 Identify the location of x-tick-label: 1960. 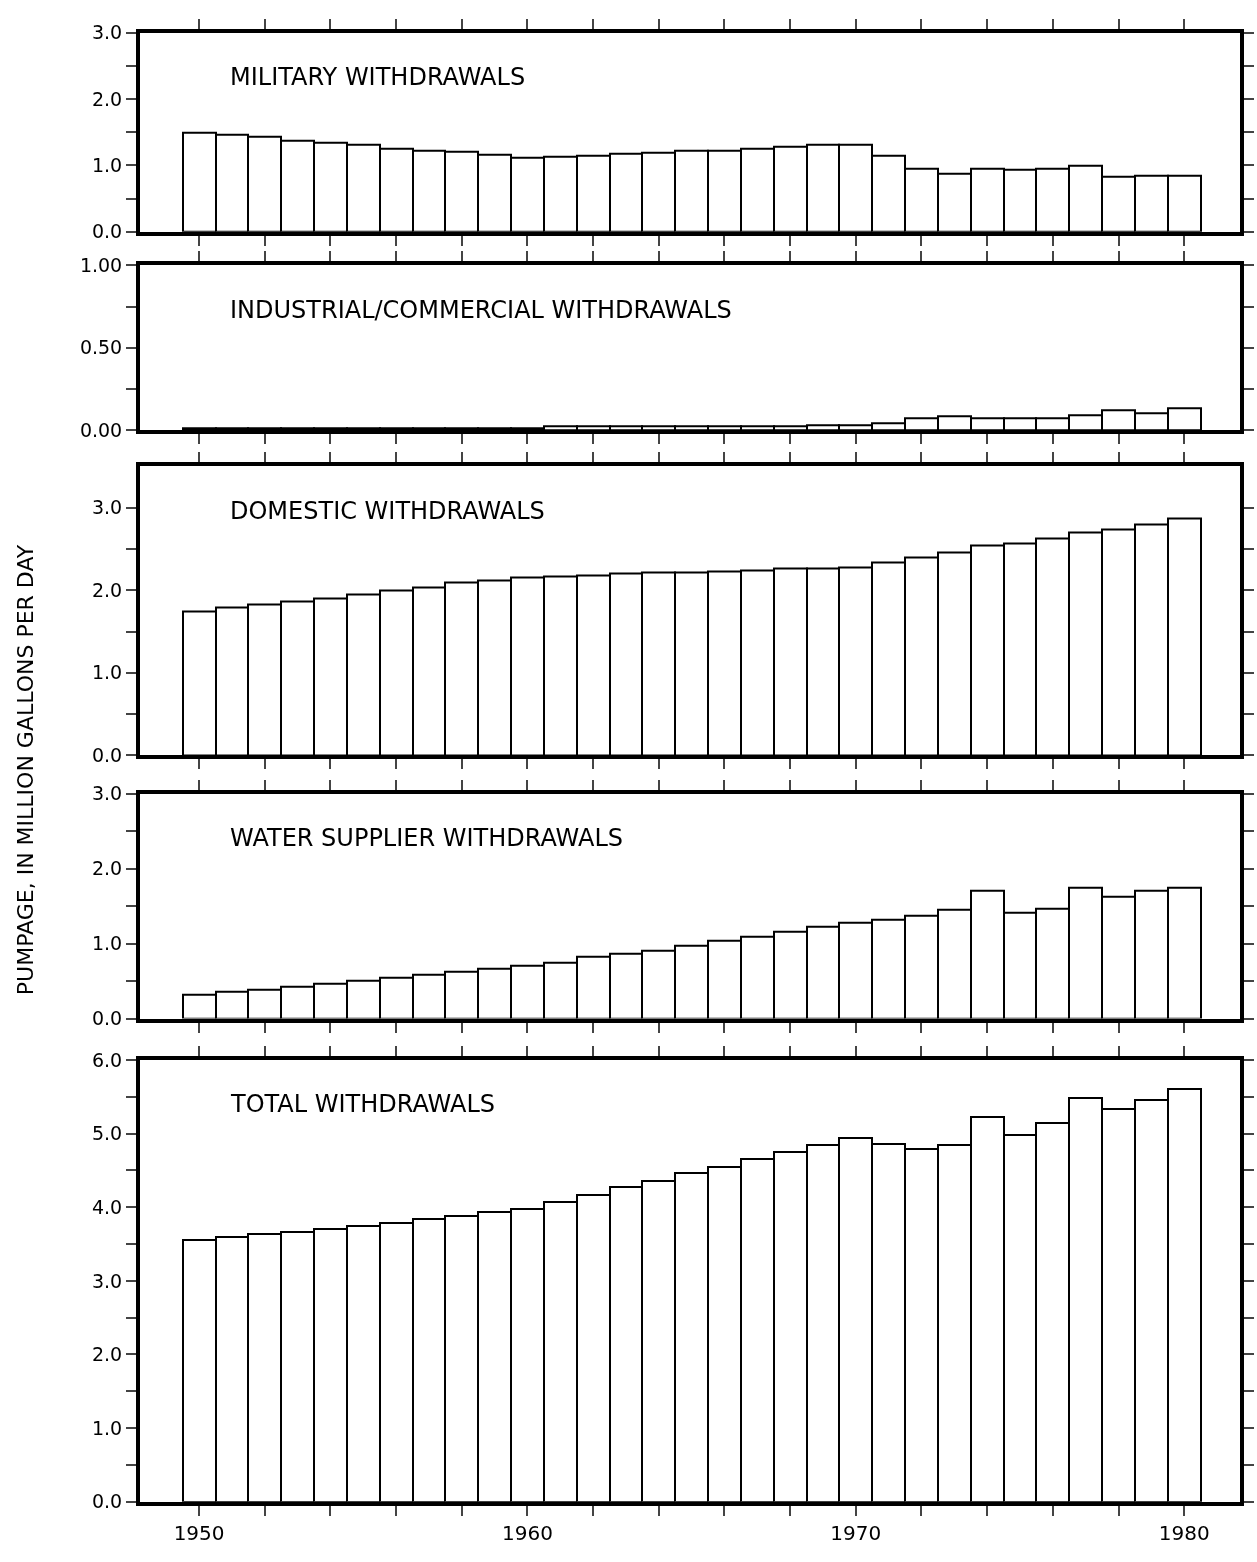
(527, 1532).